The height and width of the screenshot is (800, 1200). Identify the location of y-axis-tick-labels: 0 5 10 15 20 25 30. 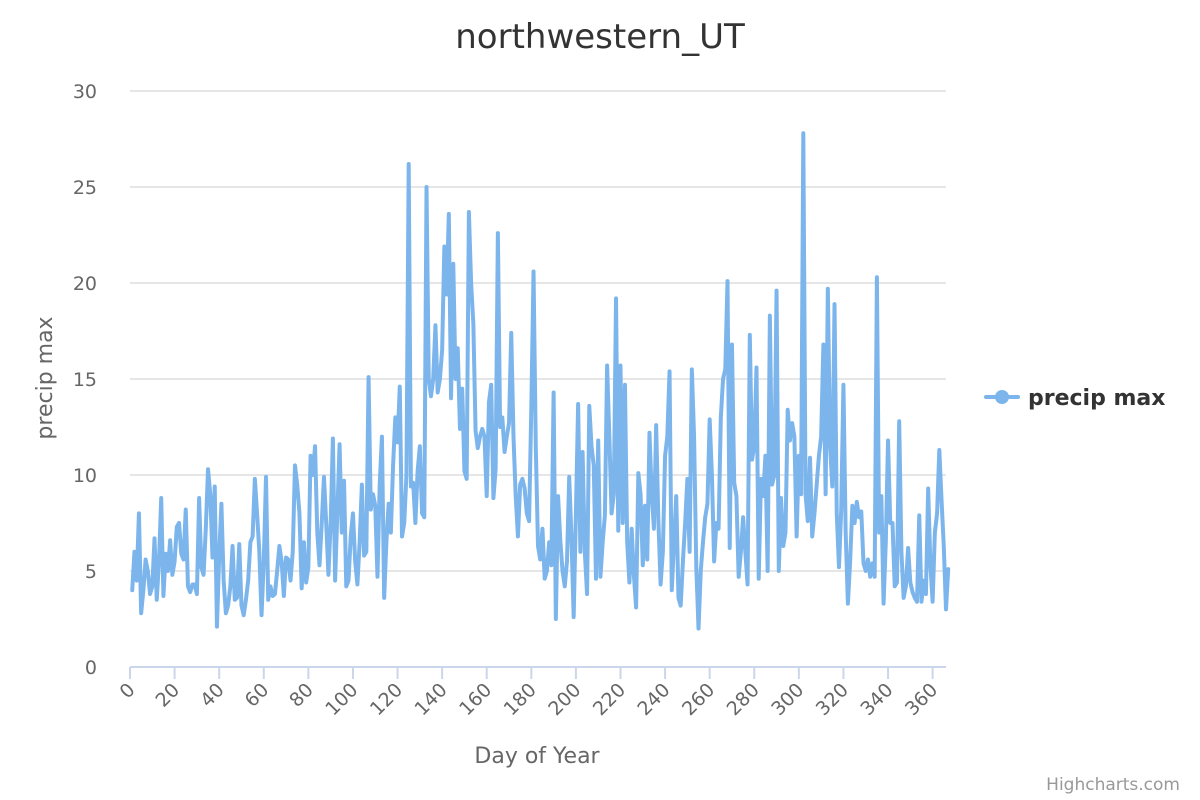
(85, 380).